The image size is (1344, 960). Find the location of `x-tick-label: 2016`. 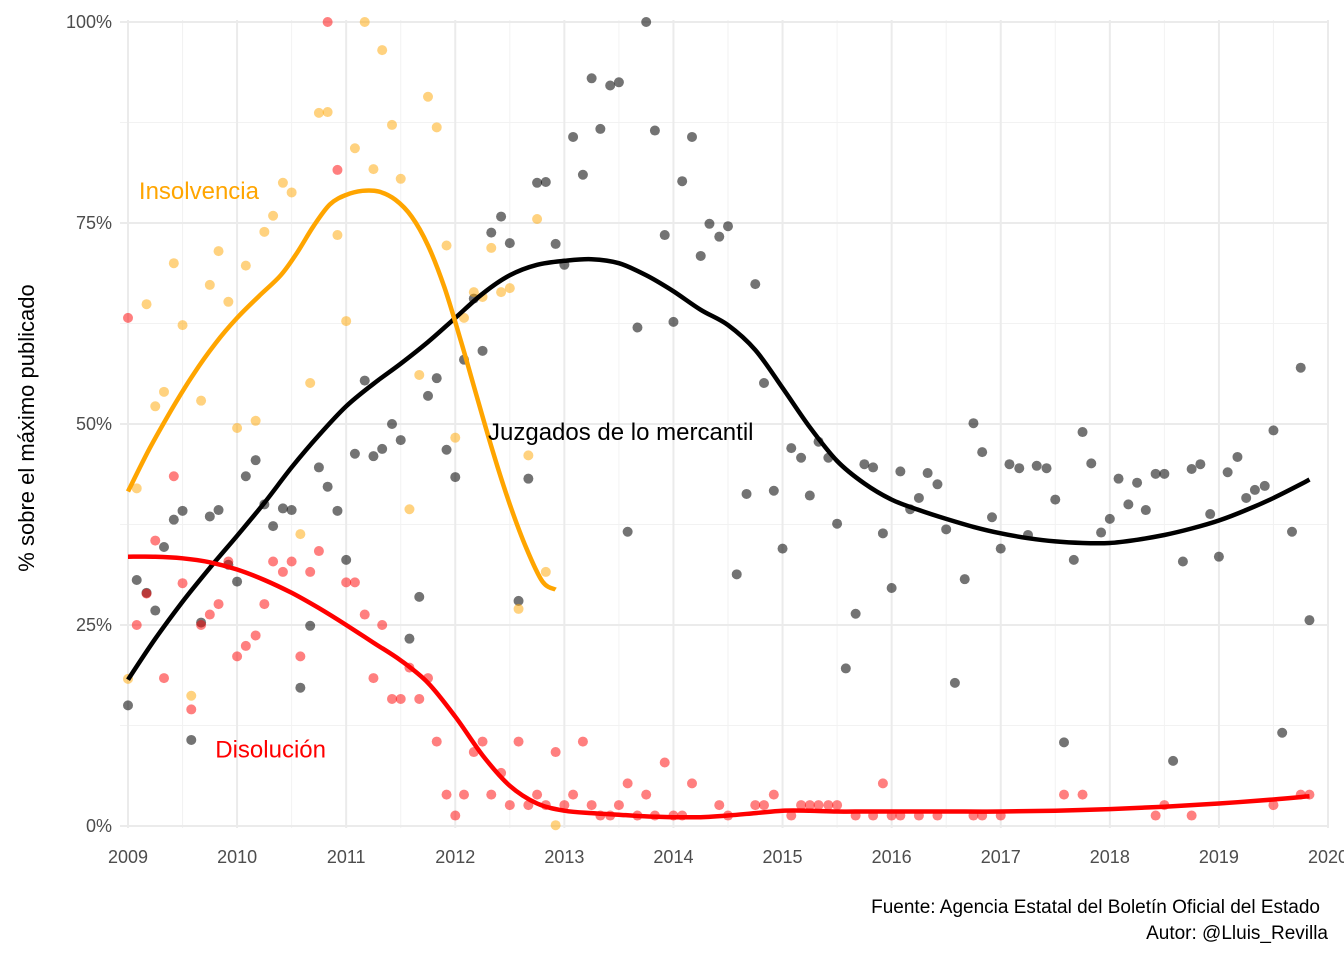

x-tick-label: 2016 is located at coordinates (892, 857).